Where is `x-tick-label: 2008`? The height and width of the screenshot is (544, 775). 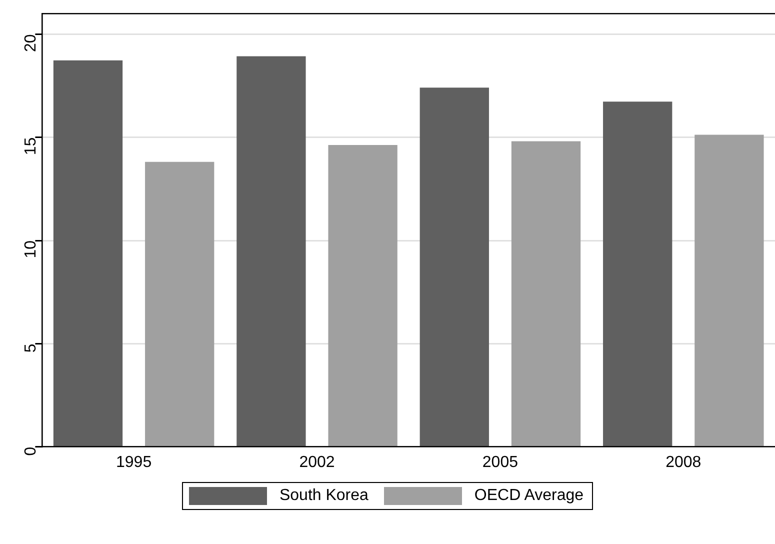
x-tick-label: 2008 is located at coordinates (684, 462).